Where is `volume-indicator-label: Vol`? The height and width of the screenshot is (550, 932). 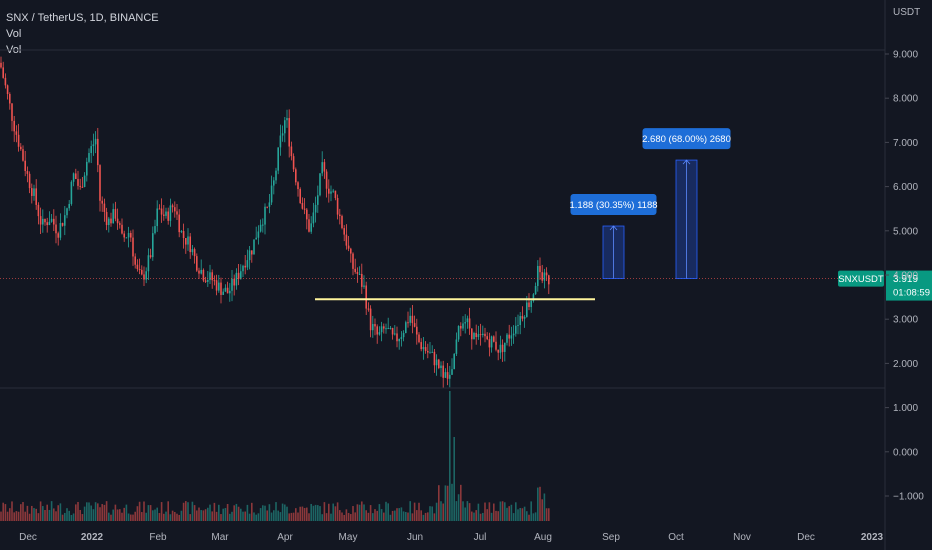
volume-indicator-label: Vol is located at coordinates (14, 34).